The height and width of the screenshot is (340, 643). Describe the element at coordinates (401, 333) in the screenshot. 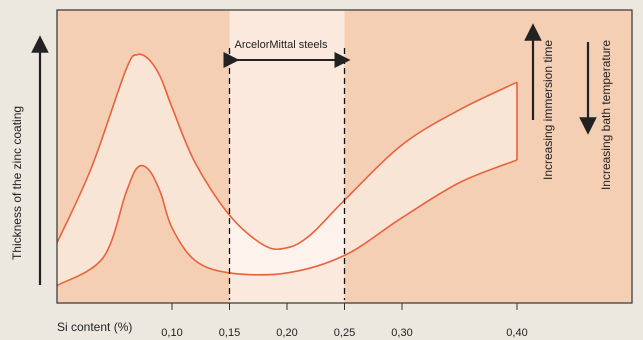

I see `x-tick-label: 0,30` at that location.